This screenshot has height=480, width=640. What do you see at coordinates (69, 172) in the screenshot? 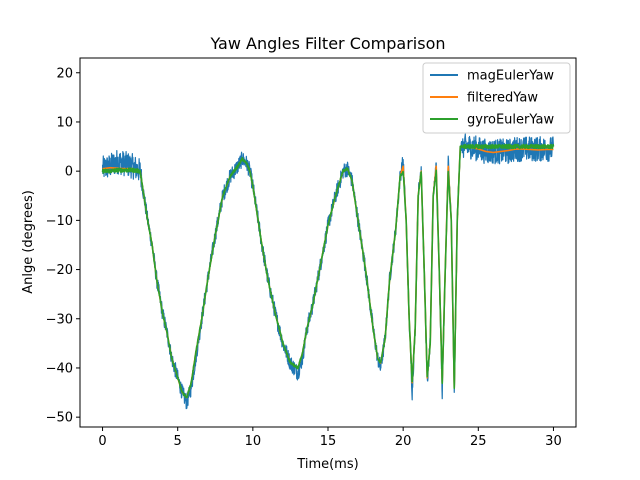
I see `y-tick-label: 0` at bounding box center [69, 172].